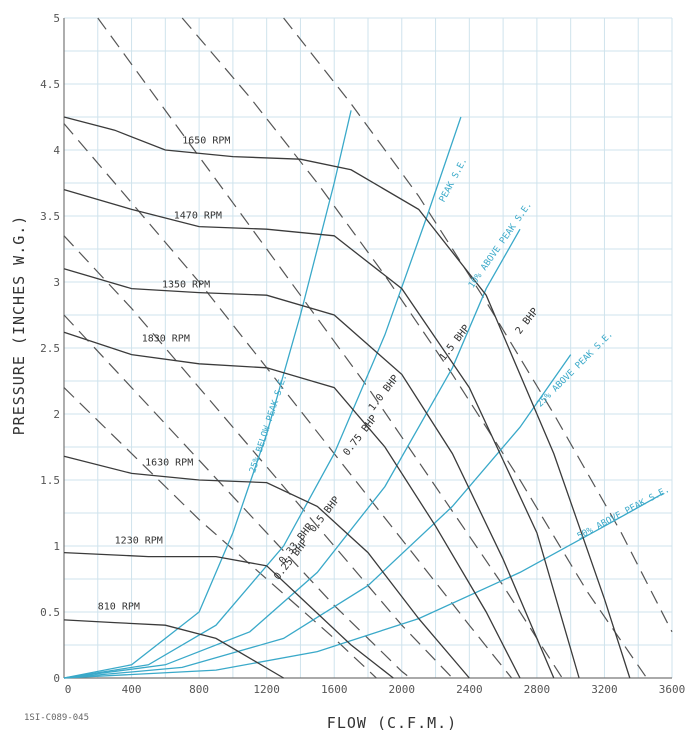 This screenshot has height=738, width=689. I want to click on x-tick-label: 400, so click(132, 689).